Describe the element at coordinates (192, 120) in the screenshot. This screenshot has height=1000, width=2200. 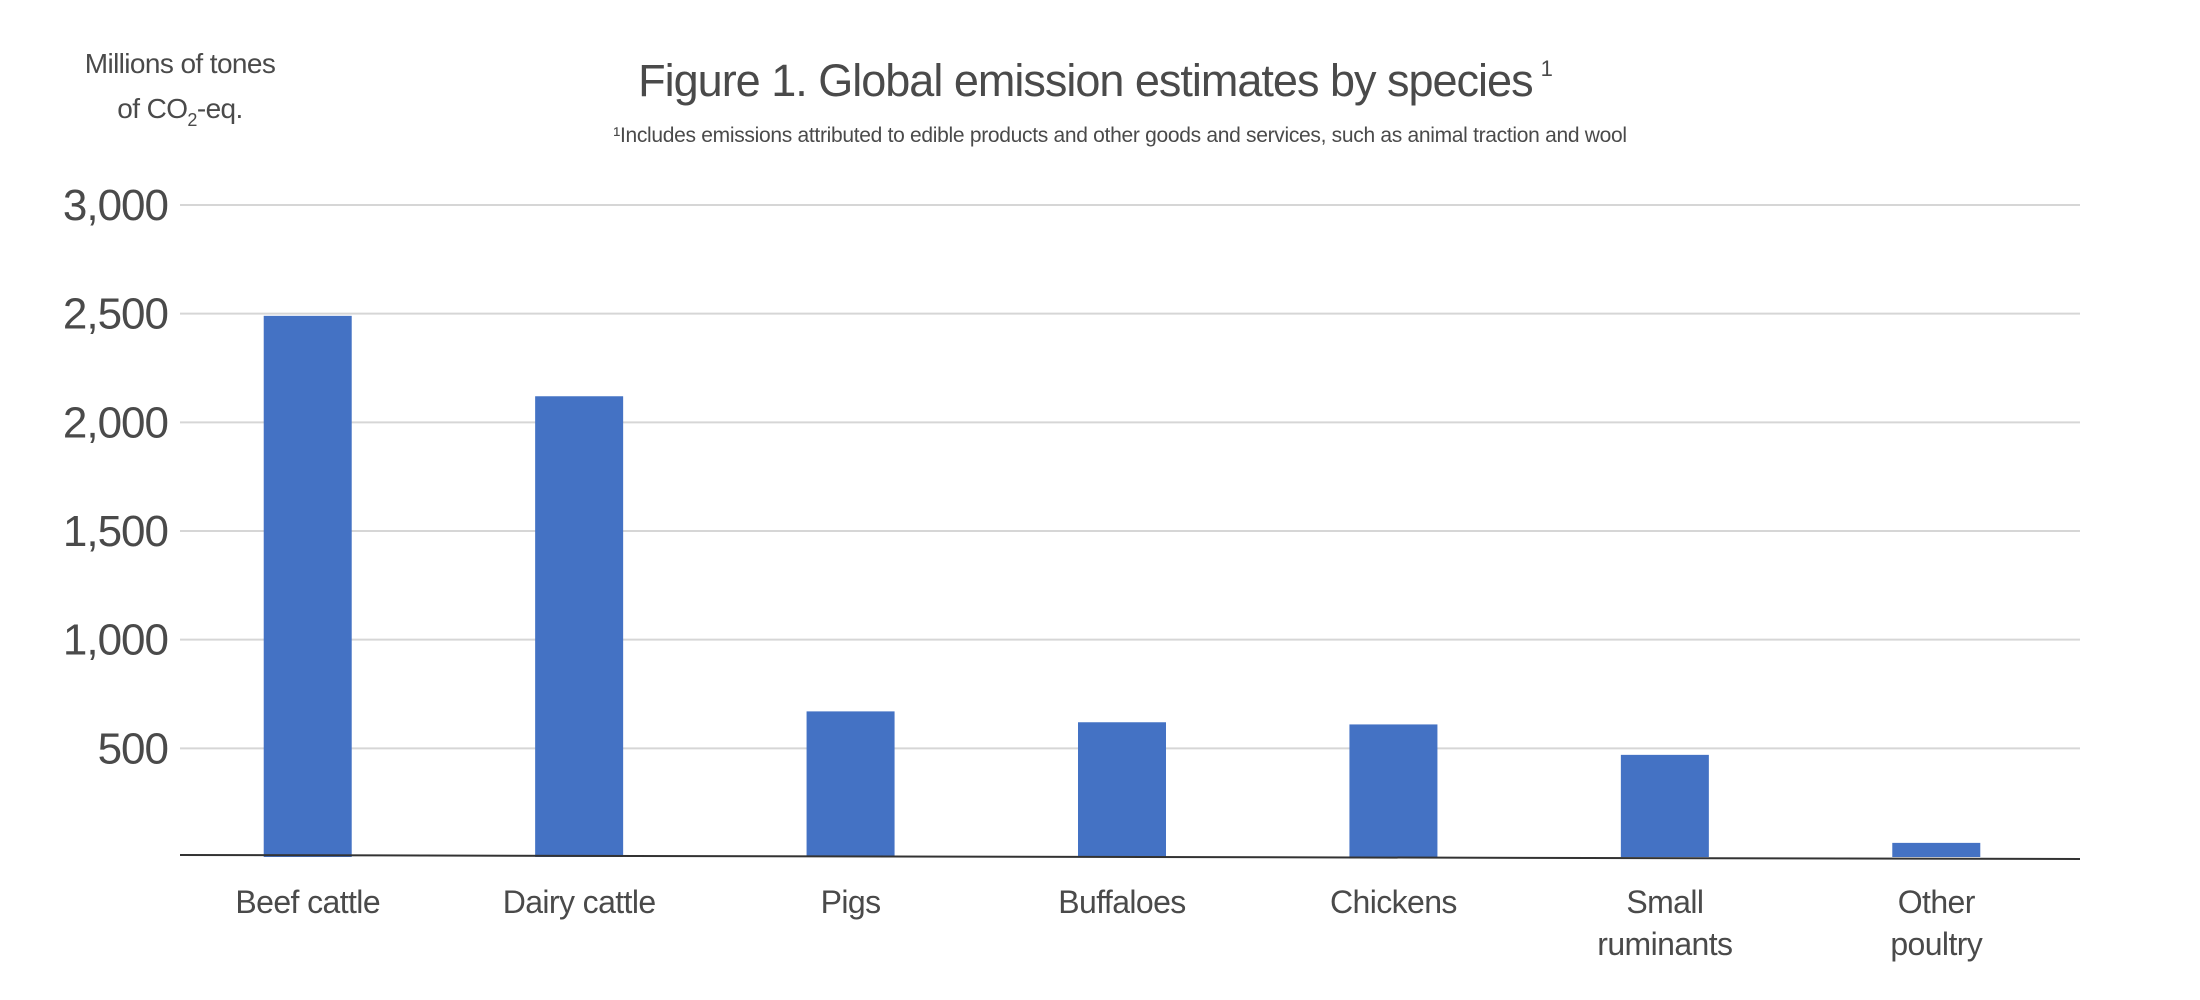
I see `y-axis-label-subscript: 2` at that location.